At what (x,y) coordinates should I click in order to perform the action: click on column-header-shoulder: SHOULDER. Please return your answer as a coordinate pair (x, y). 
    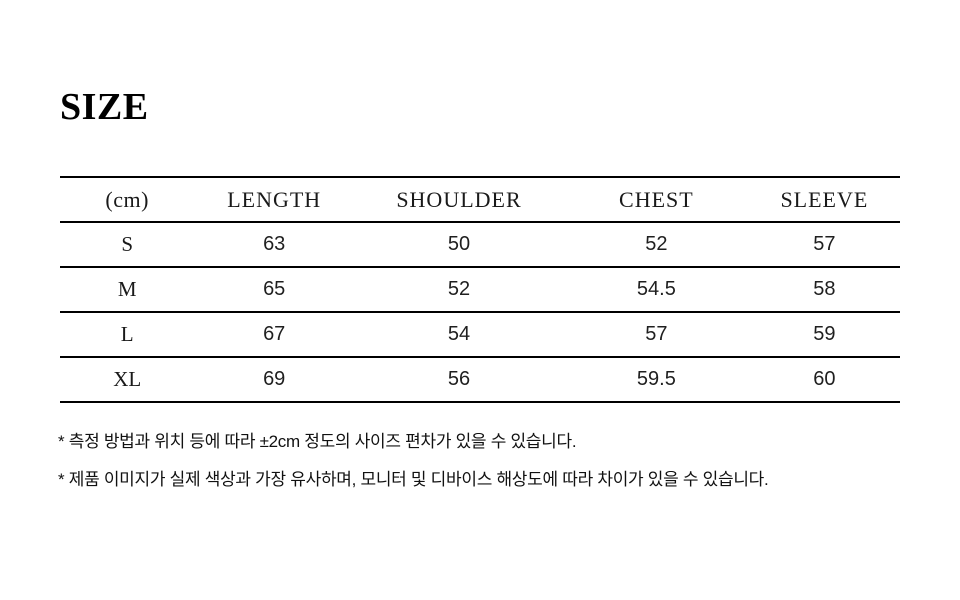
    Looking at the image, I should click on (459, 199).